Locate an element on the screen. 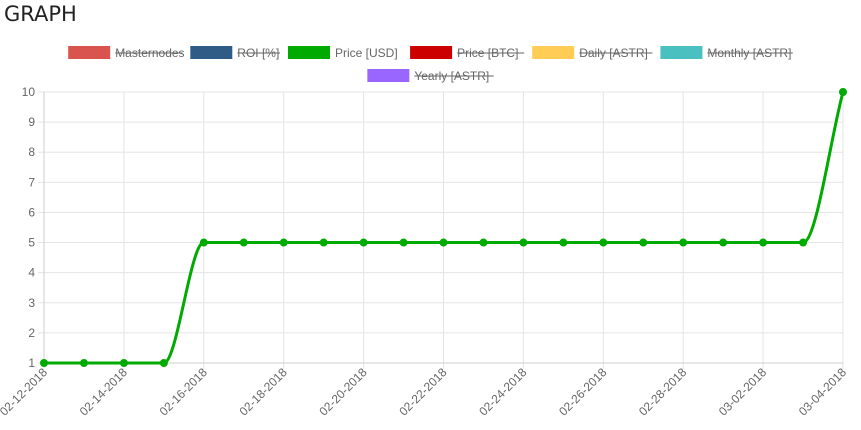 This screenshot has height=430, width=861. y-tick-label: 3 is located at coordinates (31, 303).